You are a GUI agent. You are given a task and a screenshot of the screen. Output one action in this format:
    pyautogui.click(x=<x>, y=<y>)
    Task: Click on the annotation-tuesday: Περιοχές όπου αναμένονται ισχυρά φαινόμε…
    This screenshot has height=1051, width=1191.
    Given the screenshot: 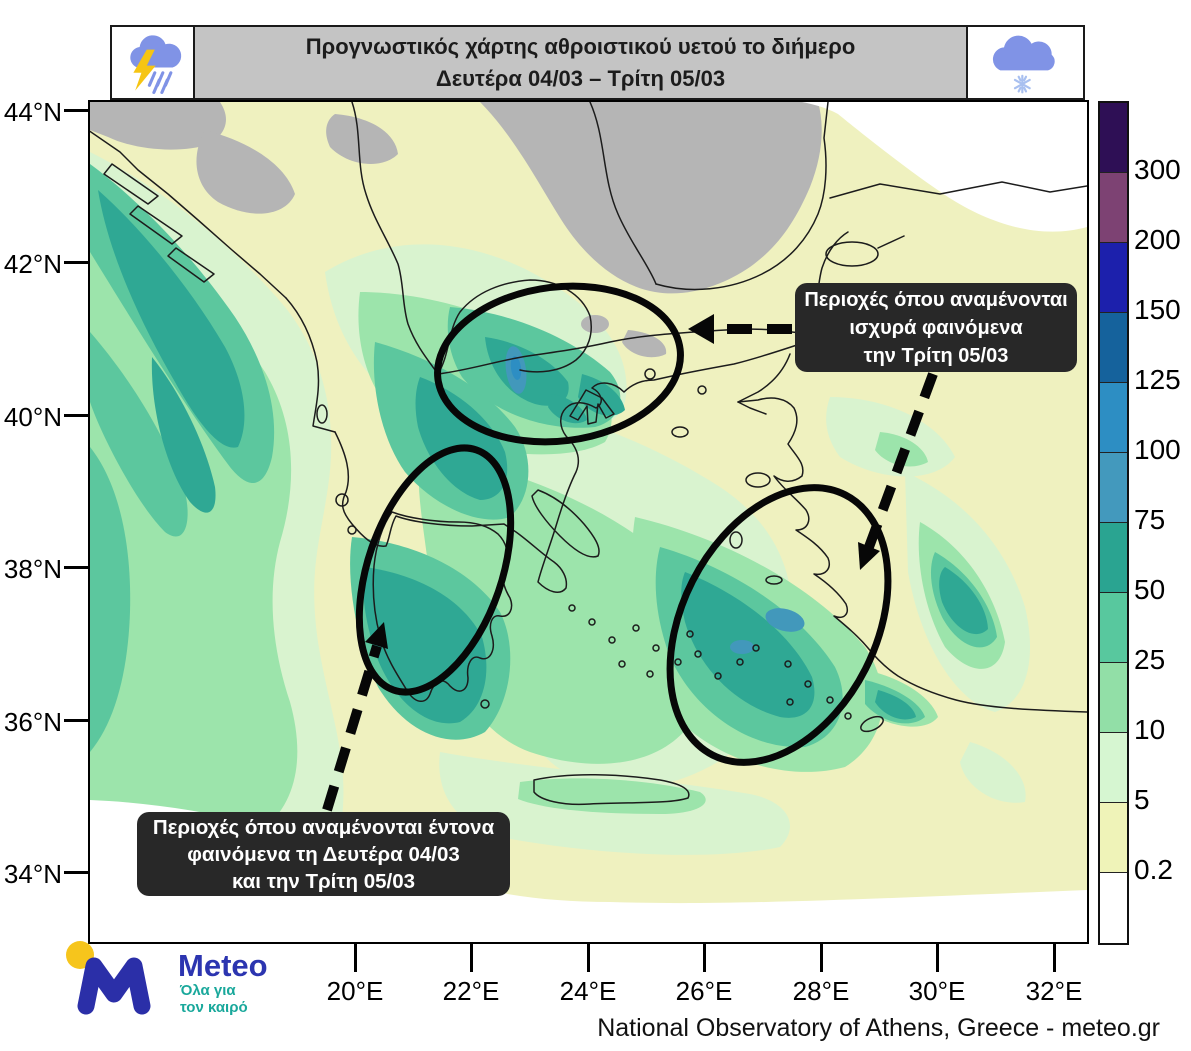 What is the action you would take?
    pyautogui.click(x=936, y=327)
    